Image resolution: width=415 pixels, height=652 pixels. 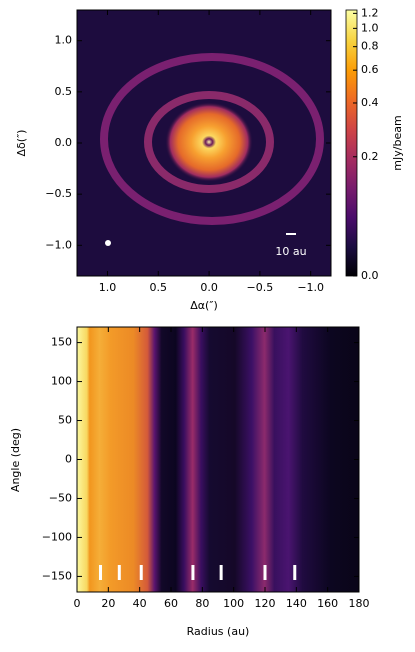 I want to click on x-tick-label: 0, so click(x=77, y=603).